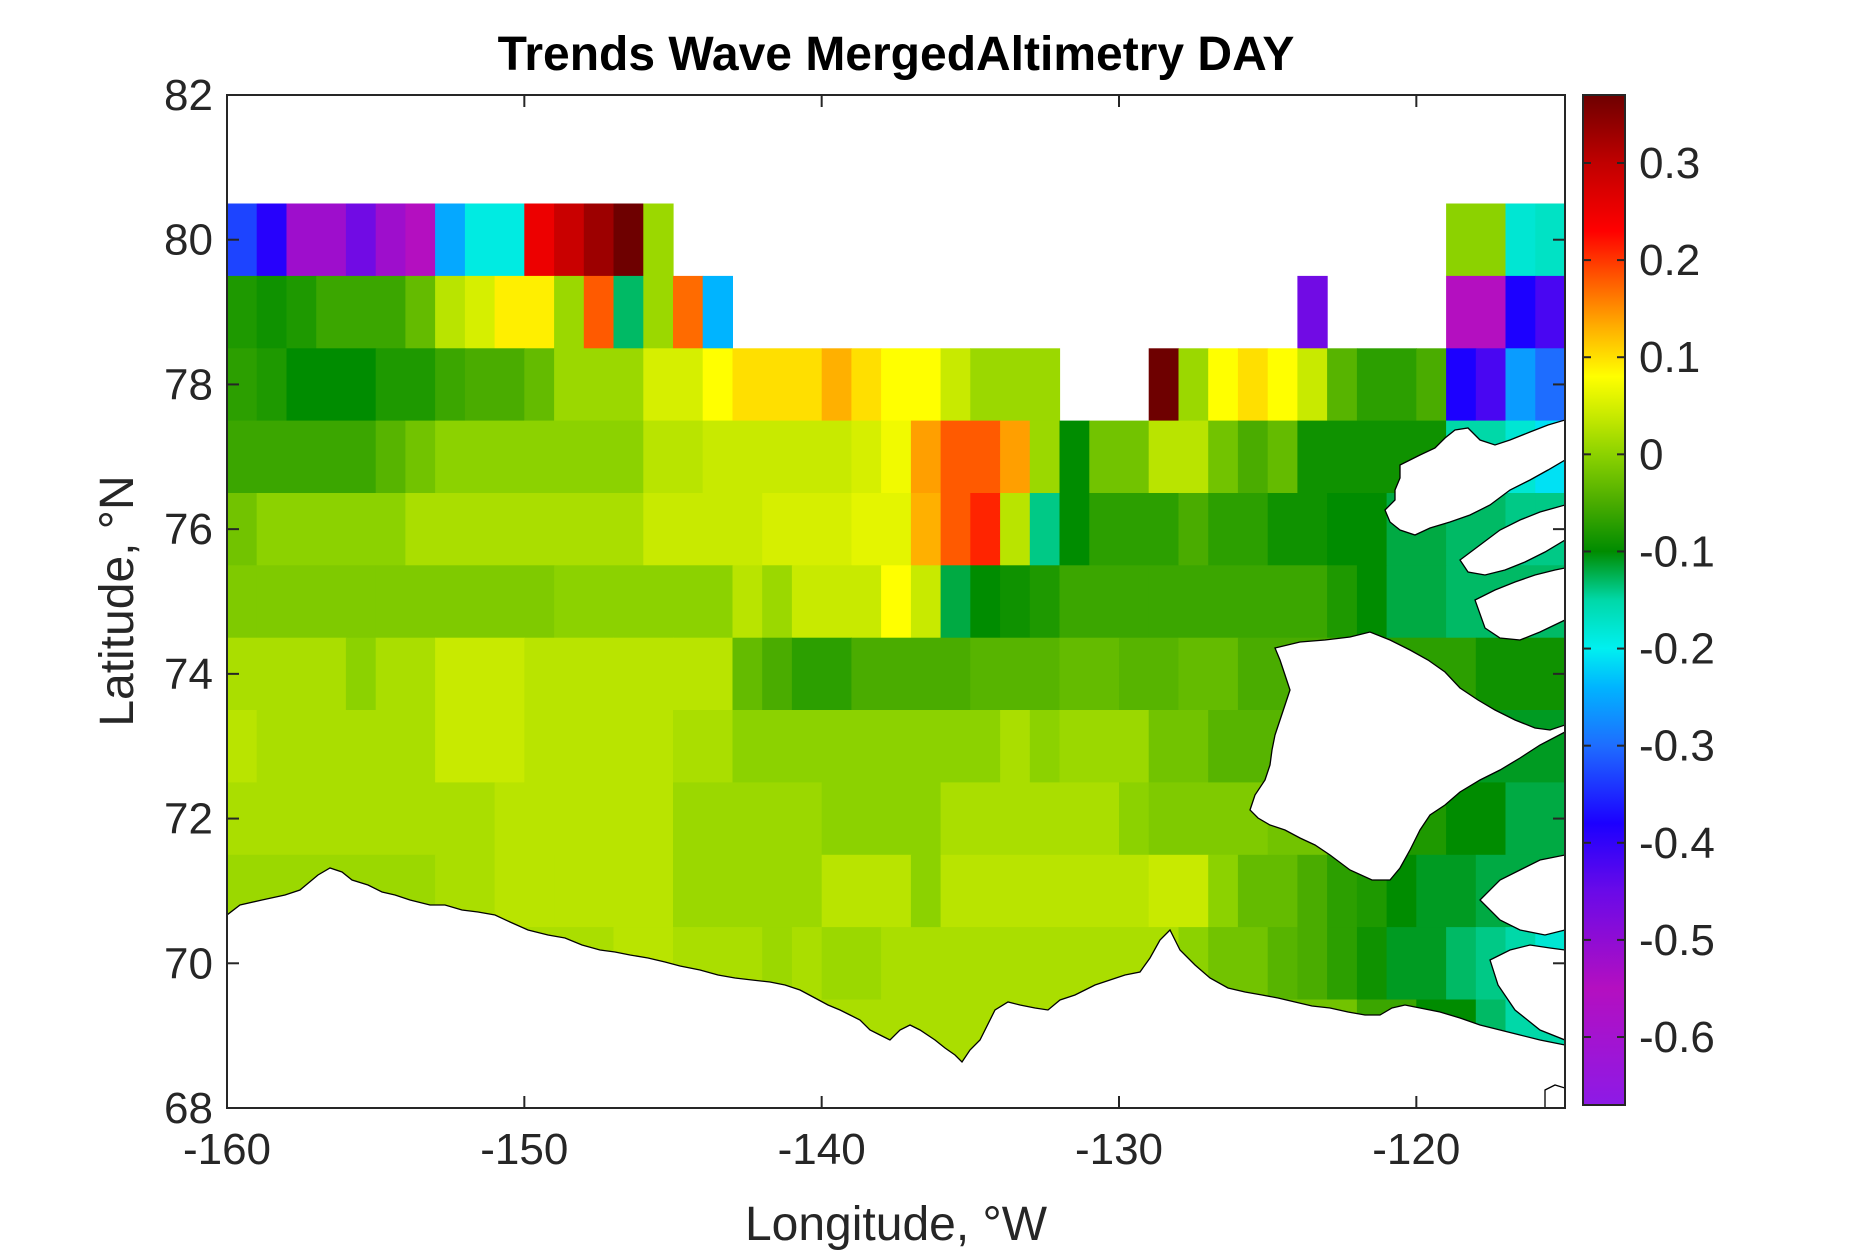  I want to click on colorbar-tick-label: -0.5, so click(1677, 940).